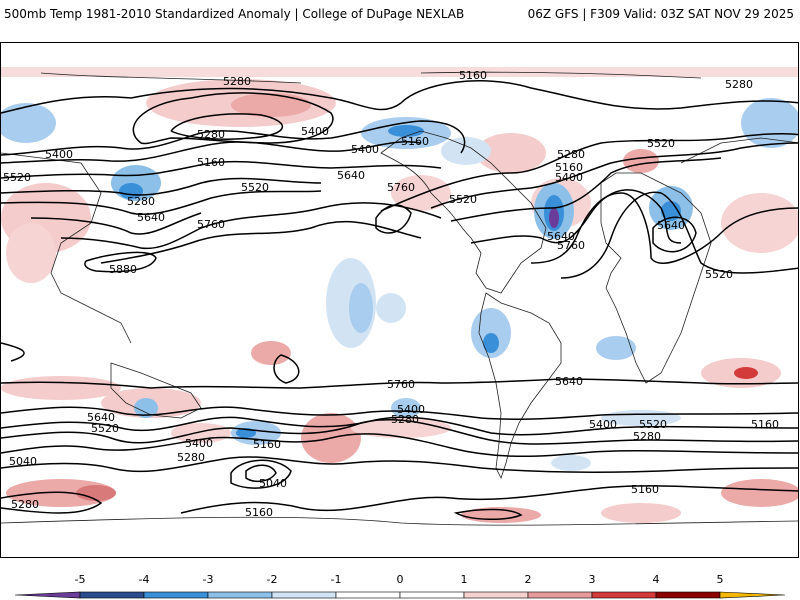  What do you see at coordinates (208, 579) in the screenshot?
I see `colorbar-tick-label: -3` at bounding box center [208, 579].